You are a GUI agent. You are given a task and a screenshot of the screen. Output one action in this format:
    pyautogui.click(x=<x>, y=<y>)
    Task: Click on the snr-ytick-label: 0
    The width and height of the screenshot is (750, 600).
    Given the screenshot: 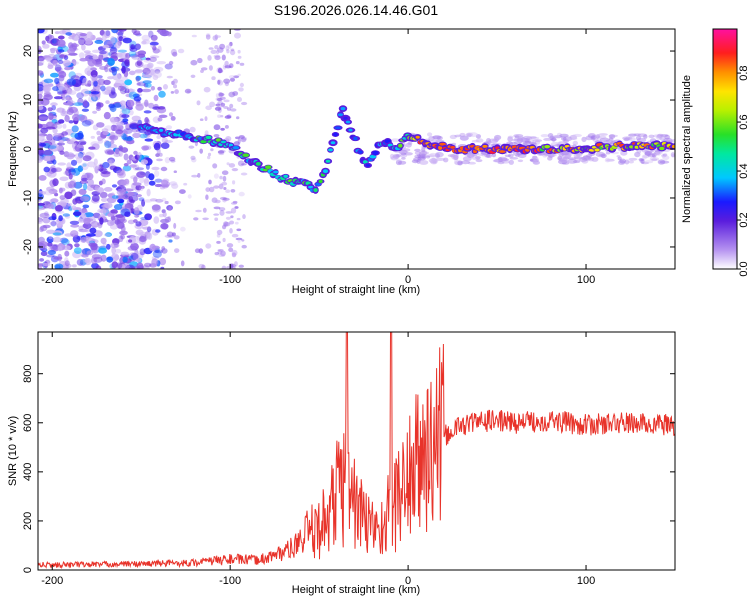 What is the action you would take?
    pyautogui.click(x=28, y=570)
    